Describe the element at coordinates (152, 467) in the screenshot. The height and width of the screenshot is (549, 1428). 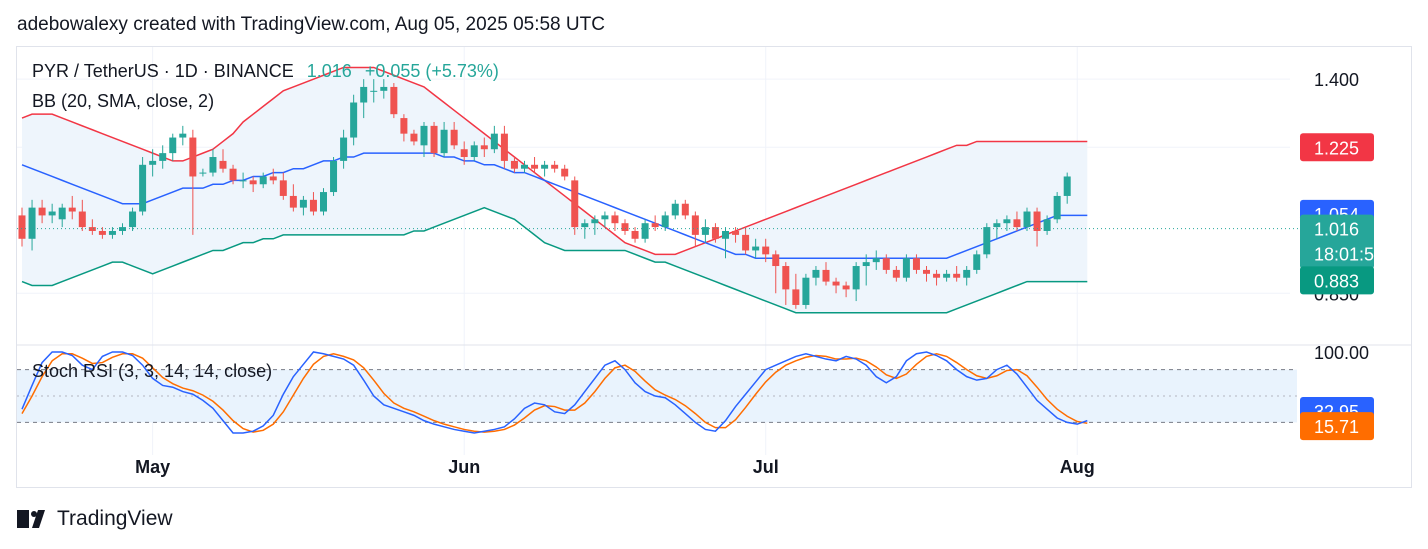
I see `x-tick-label: May` at that location.